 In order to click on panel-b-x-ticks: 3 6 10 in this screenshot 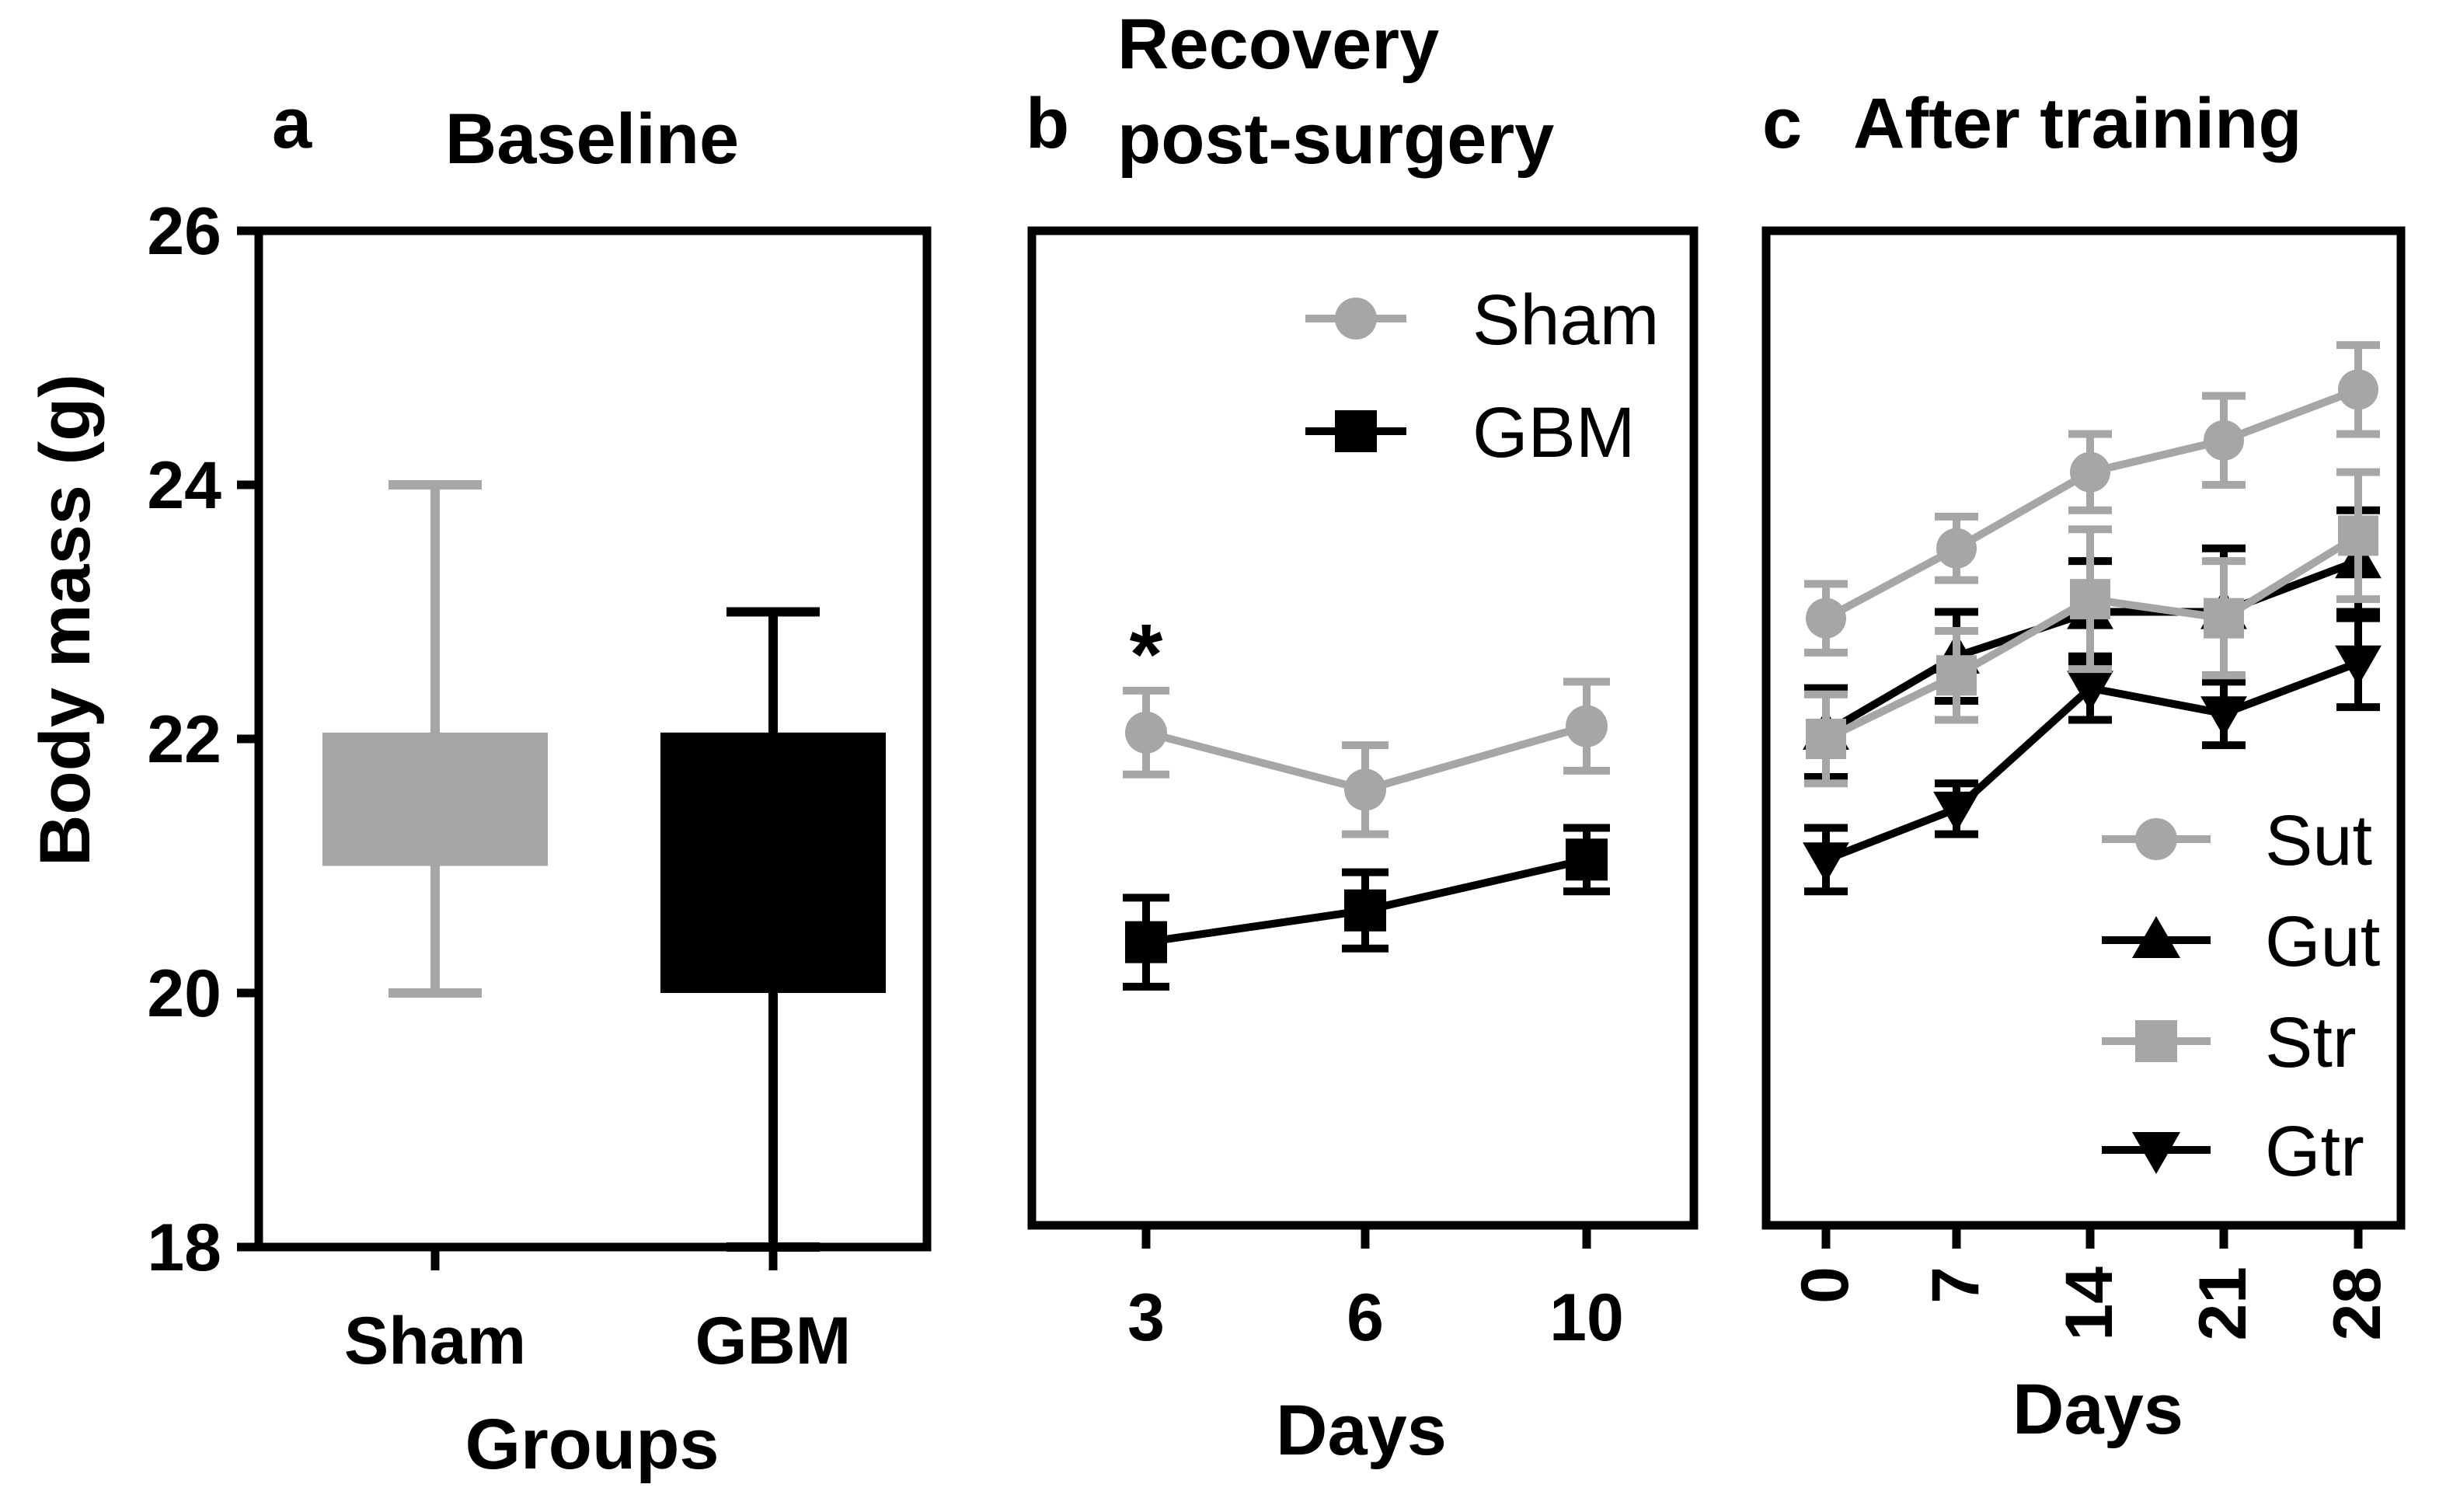, I will do `click(1375, 1290)`.